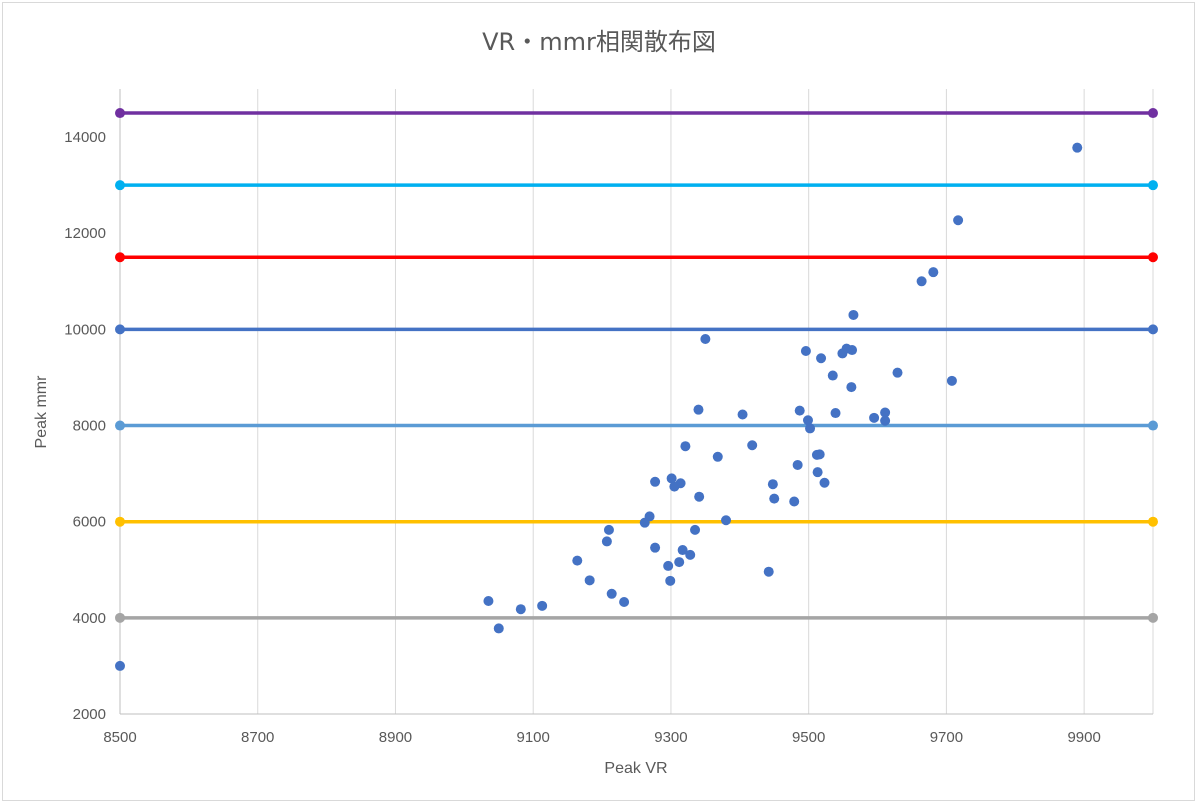 This screenshot has width=1199, height=805. What do you see at coordinates (533, 737) in the screenshot?
I see `x-tick-label-9100: 9100` at bounding box center [533, 737].